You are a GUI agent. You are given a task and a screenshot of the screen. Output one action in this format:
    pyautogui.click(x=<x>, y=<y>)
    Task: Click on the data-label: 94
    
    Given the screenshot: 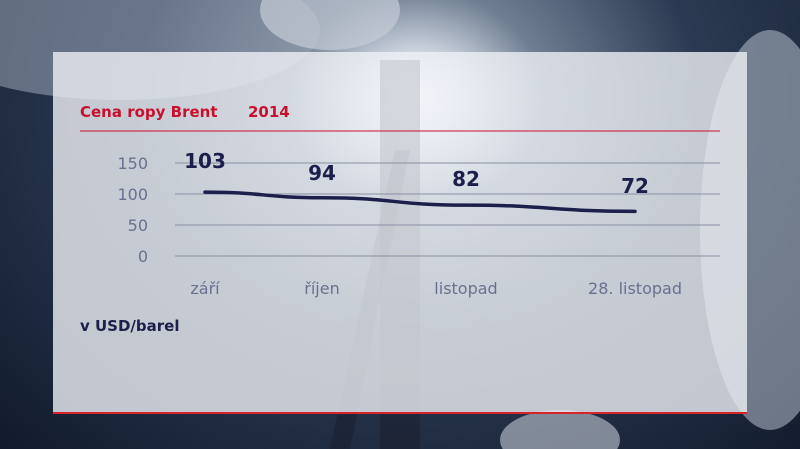 What is the action you would take?
    pyautogui.click(x=322, y=173)
    